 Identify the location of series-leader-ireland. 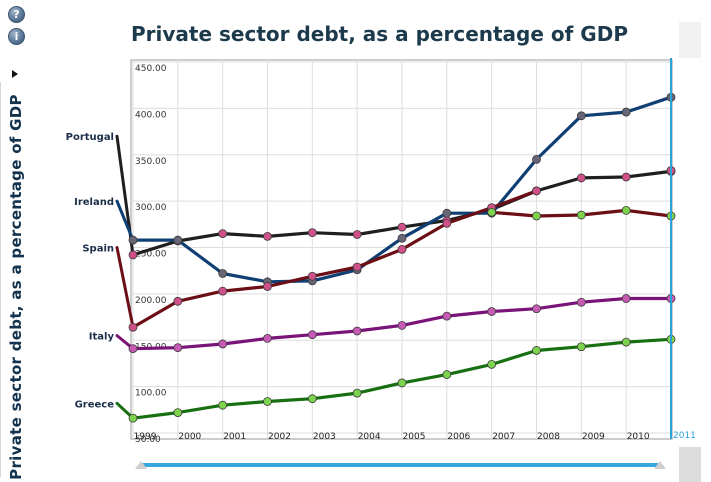
(125, 220).